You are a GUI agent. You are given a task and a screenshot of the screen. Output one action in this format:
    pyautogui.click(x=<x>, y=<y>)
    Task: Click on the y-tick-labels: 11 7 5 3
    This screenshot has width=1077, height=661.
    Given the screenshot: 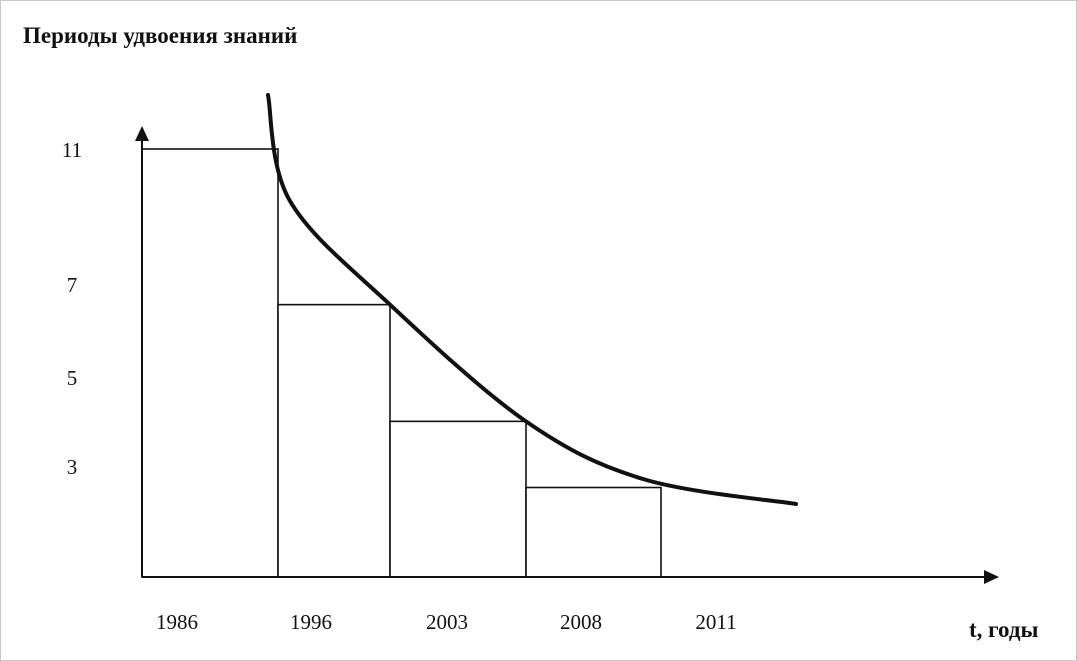 What is the action you would take?
    pyautogui.click(x=72, y=308)
    